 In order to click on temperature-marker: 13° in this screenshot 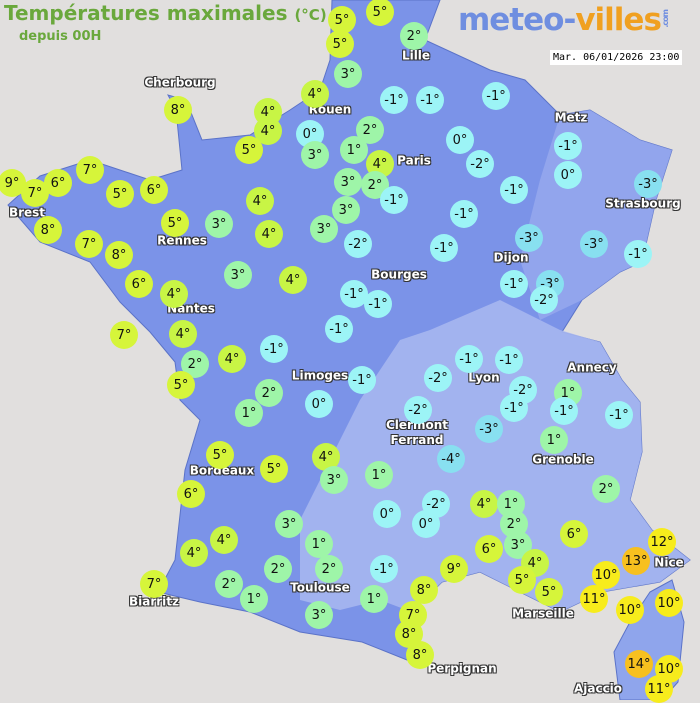, I will do `click(636, 561)`.